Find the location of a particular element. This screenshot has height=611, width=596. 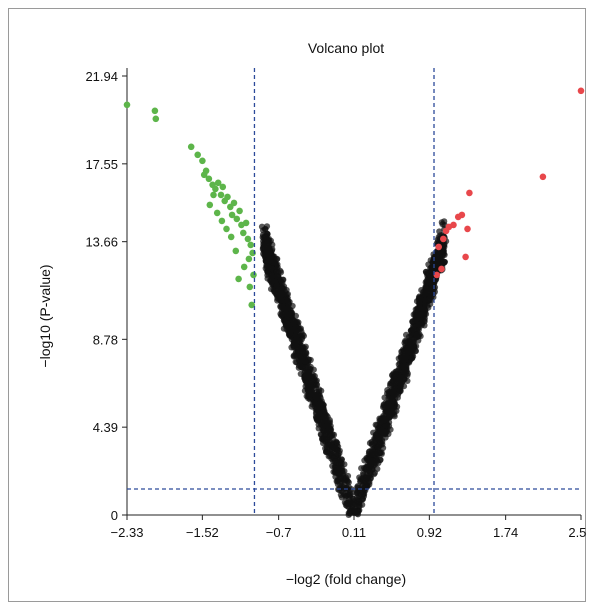

x-tick-label: 0.11 is located at coordinates (354, 532).